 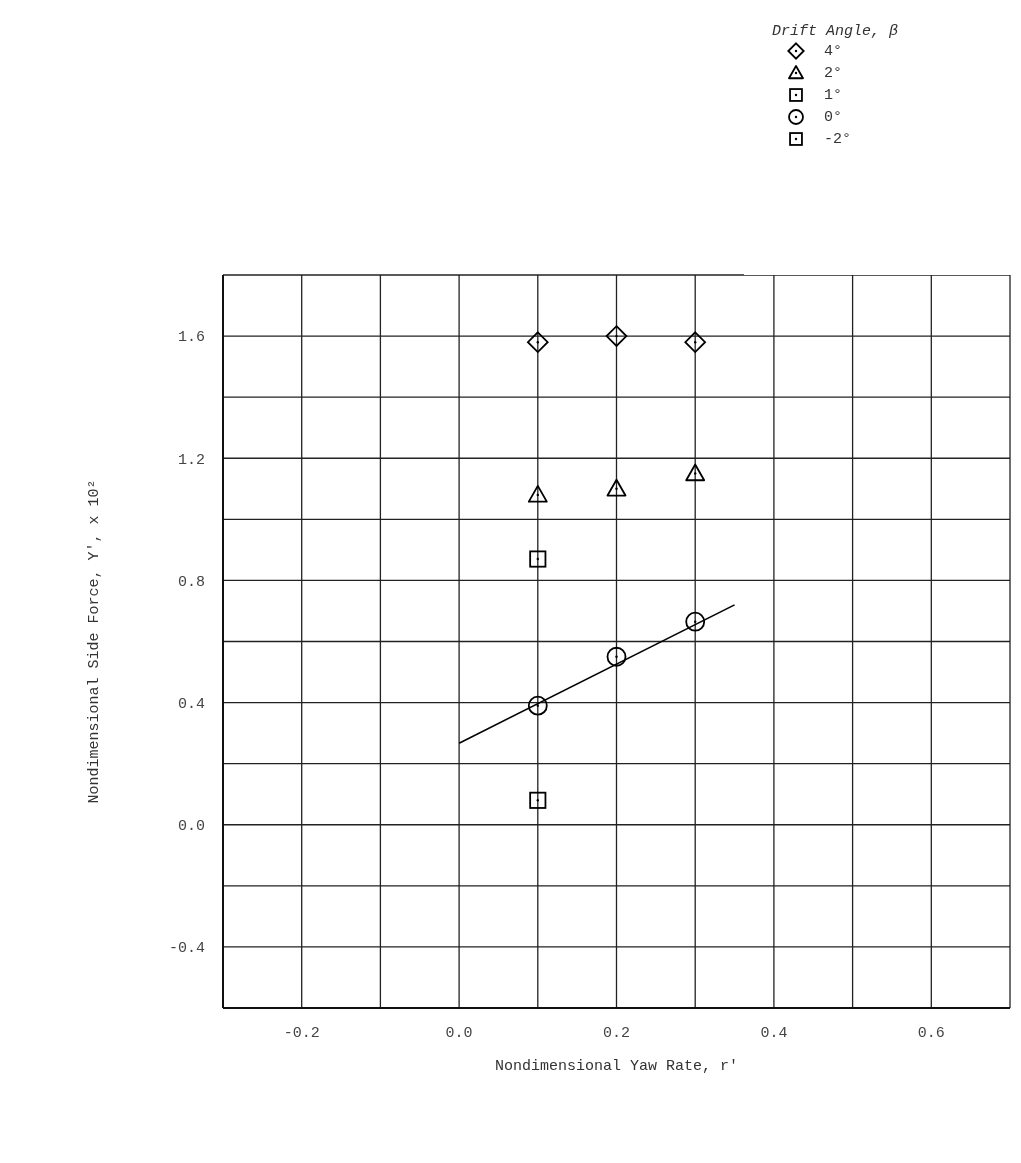 What do you see at coordinates (774, 1033) in the screenshot?
I see `x-tick-label: 0.4` at bounding box center [774, 1033].